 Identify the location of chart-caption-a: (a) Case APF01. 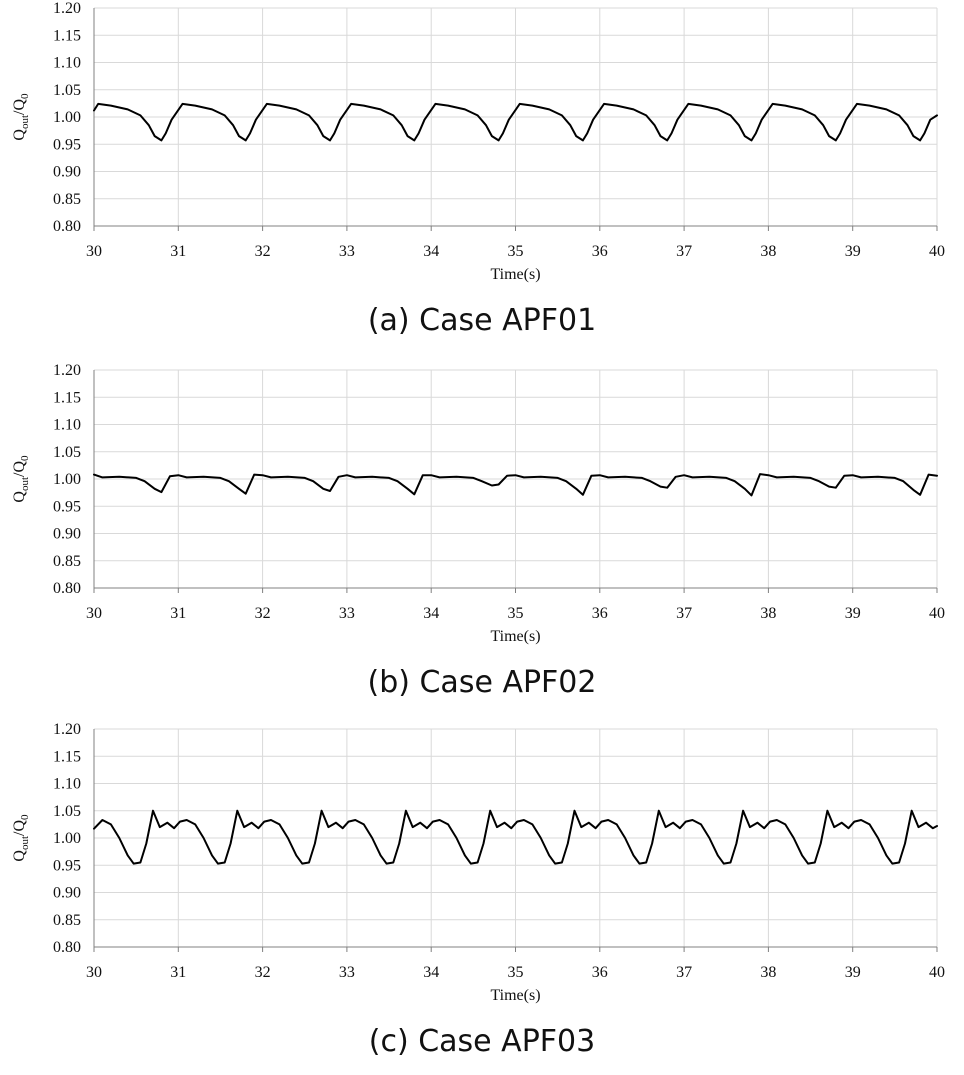
(482, 320).